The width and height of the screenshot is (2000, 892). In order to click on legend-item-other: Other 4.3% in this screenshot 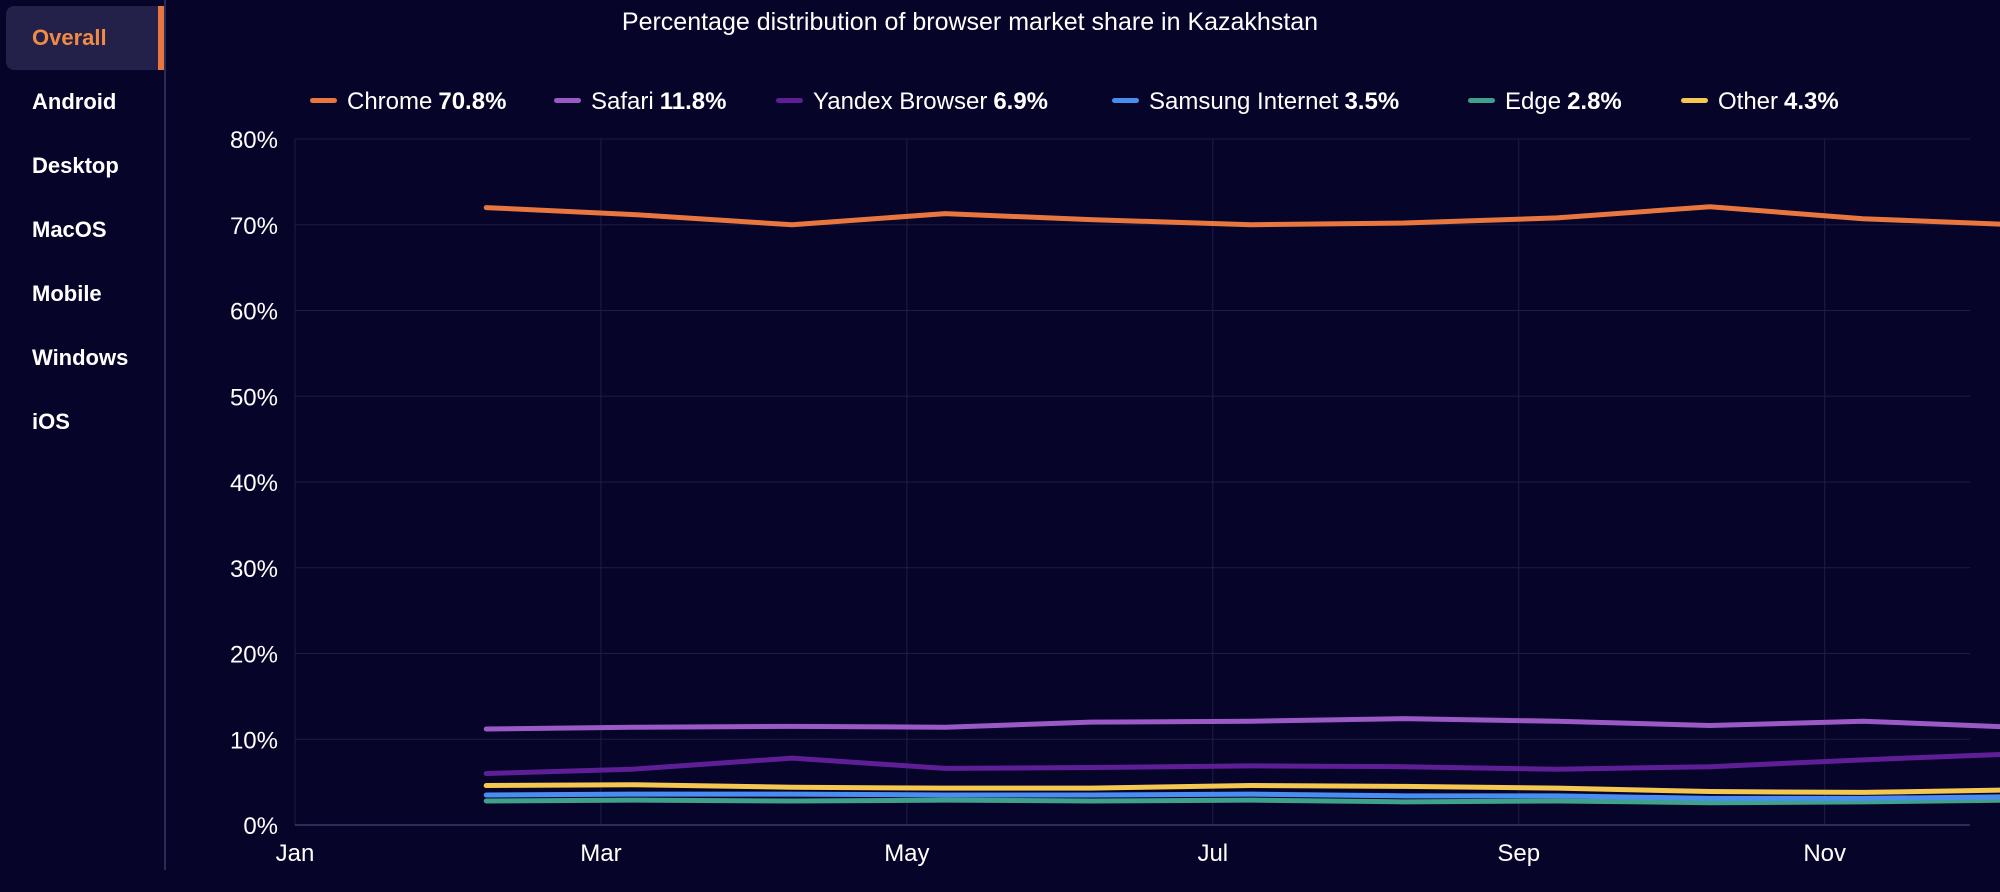, I will do `click(1760, 102)`.